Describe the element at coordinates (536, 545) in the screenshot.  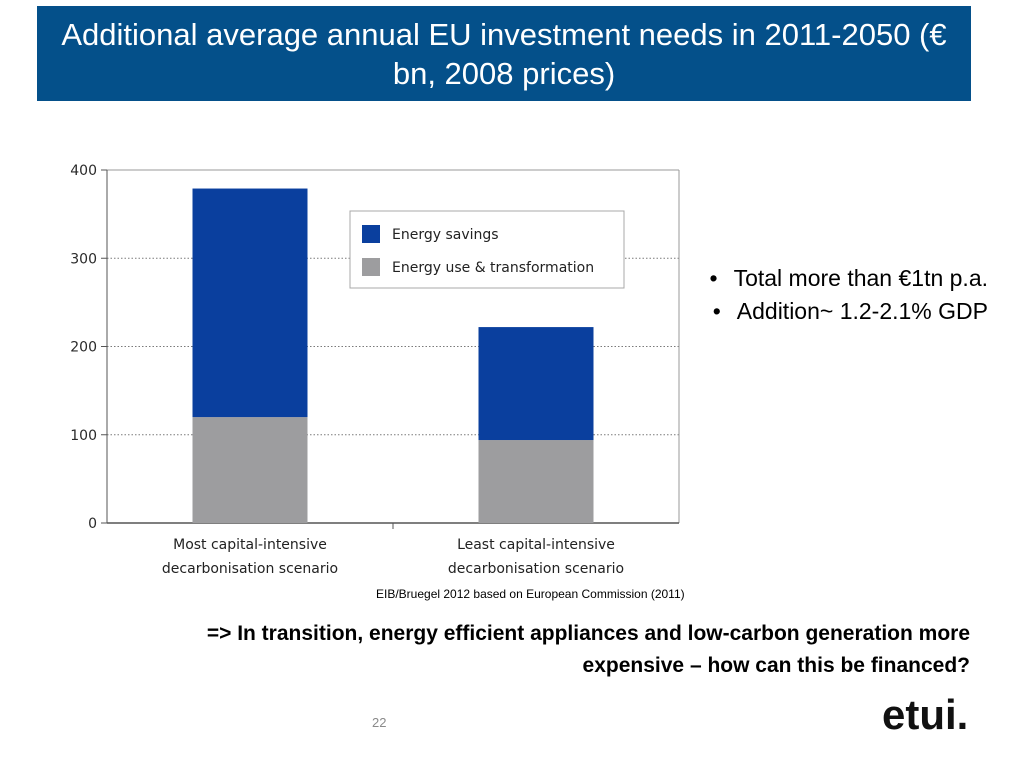
I see `x-category-label: Least capital-intensive` at that location.